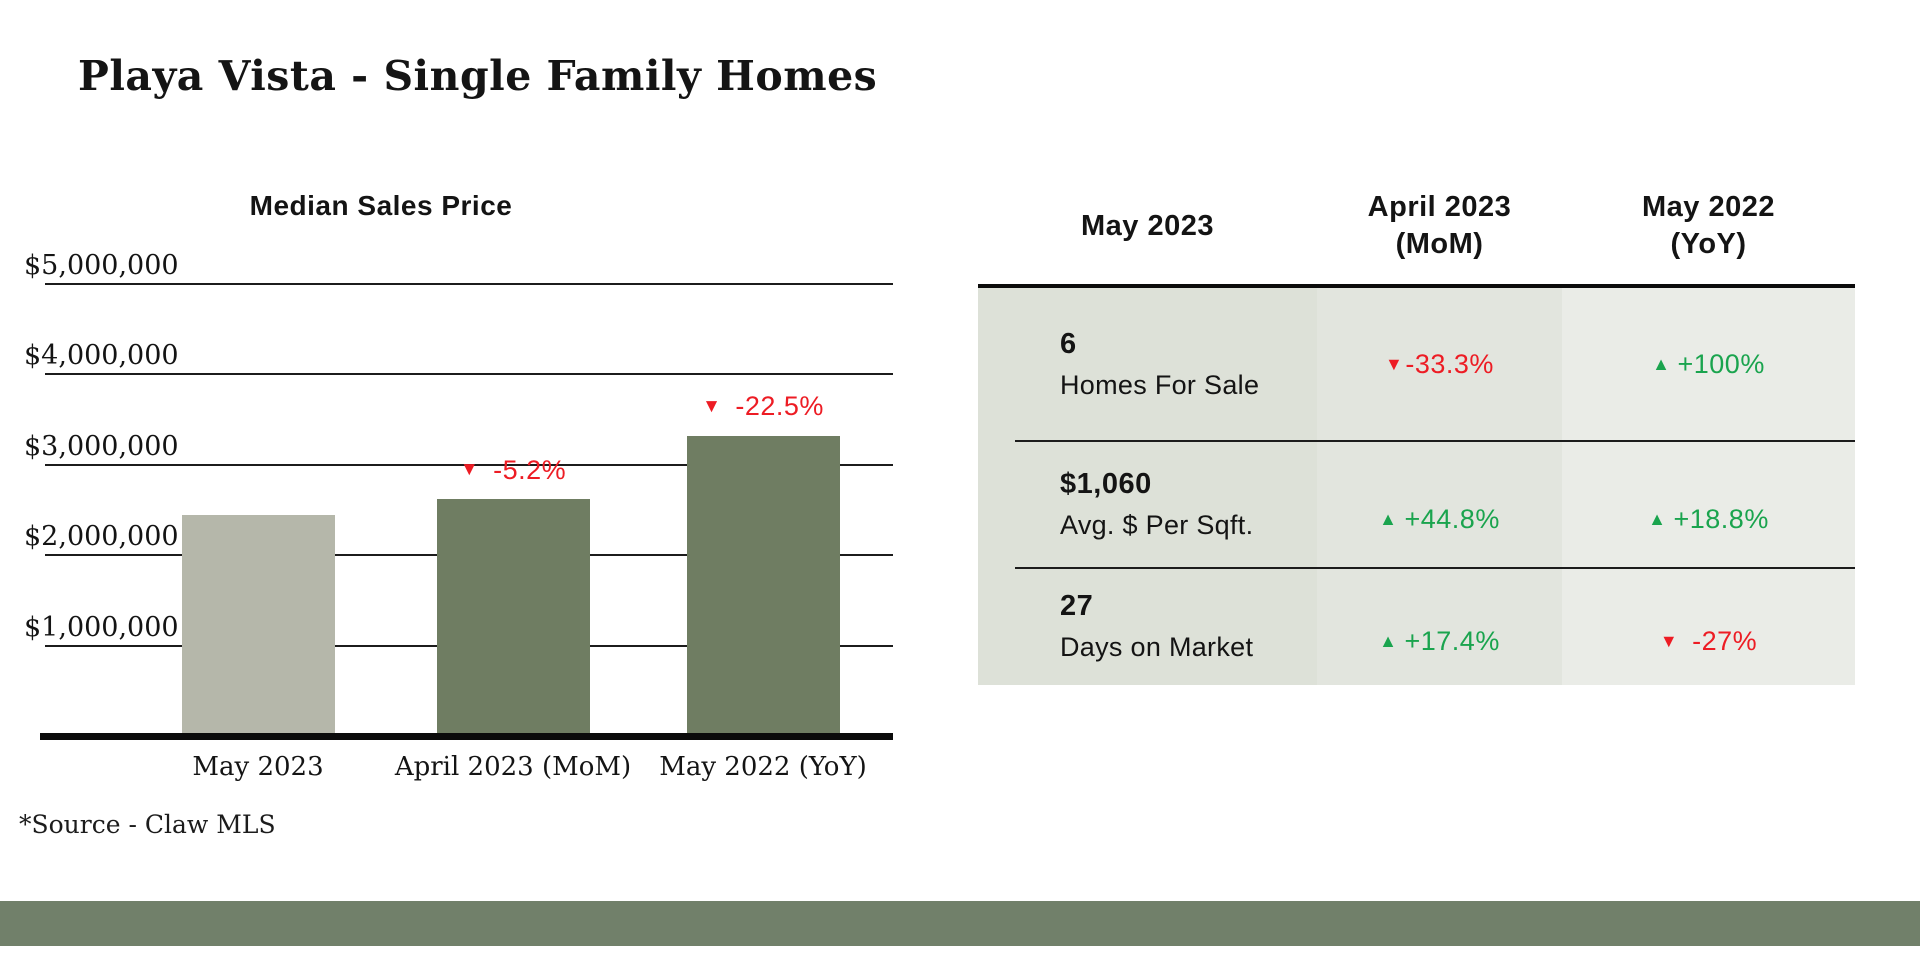 The width and height of the screenshot is (1920, 963). I want to click on mom-change-cell: ▲ +44.8%, so click(1439, 504).